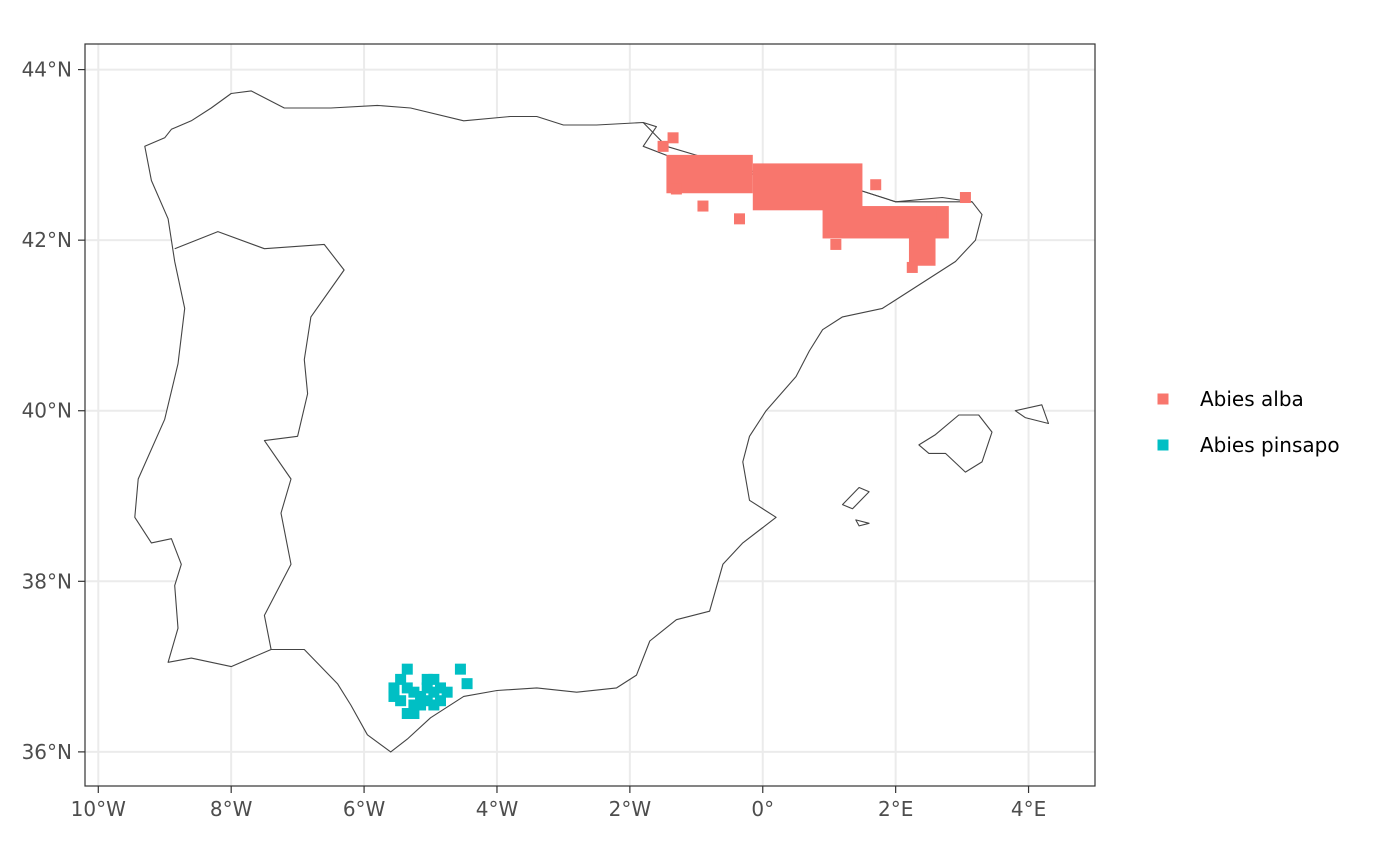 Image resolution: width=1400 pixels, height=866 pixels. I want to click on x-tick-label: 2°E, so click(895, 809).